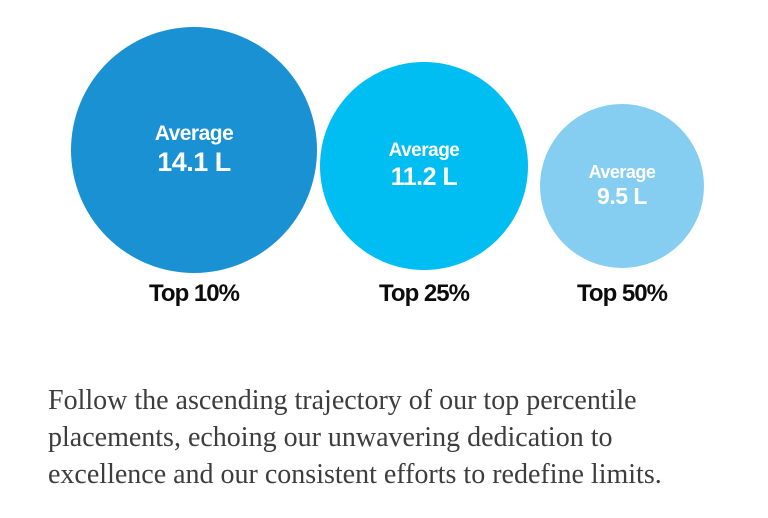  Describe the element at coordinates (194, 293) in the screenshot. I see `category-label-top-10: Top 10%` at that location.